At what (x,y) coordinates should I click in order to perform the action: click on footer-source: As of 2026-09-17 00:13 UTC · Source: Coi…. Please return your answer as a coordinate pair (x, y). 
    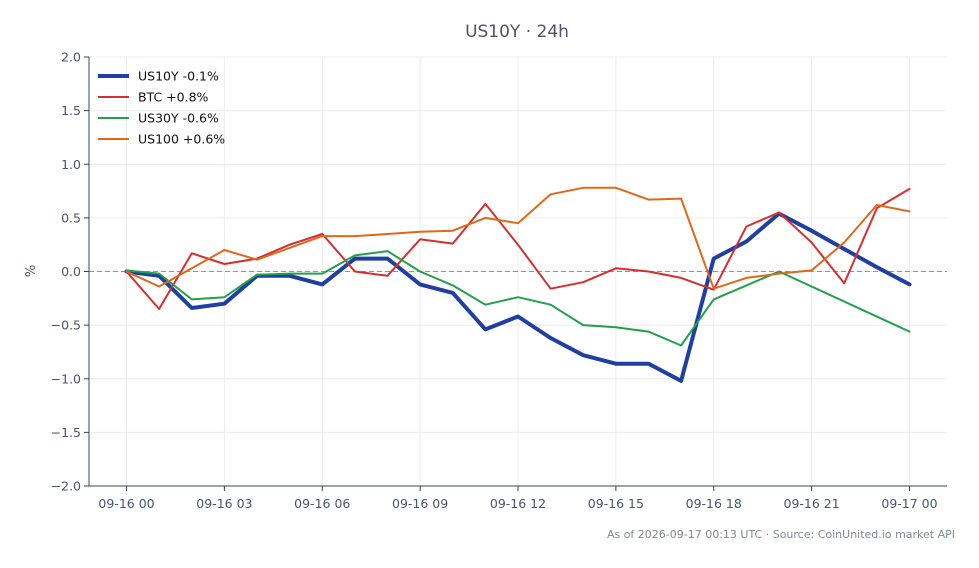
    Looking at the image, I should click on (781, 534).